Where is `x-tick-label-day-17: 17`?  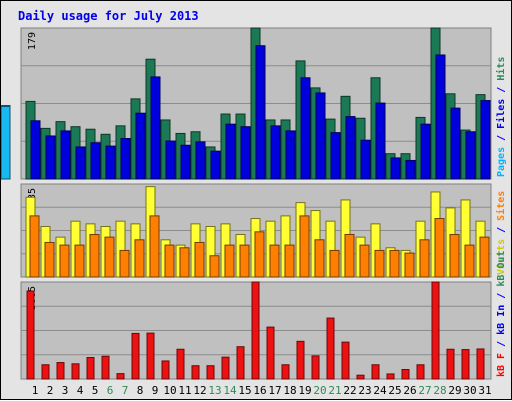 x-tick-label-day-17: 17 is located at coordinates (274, 390).